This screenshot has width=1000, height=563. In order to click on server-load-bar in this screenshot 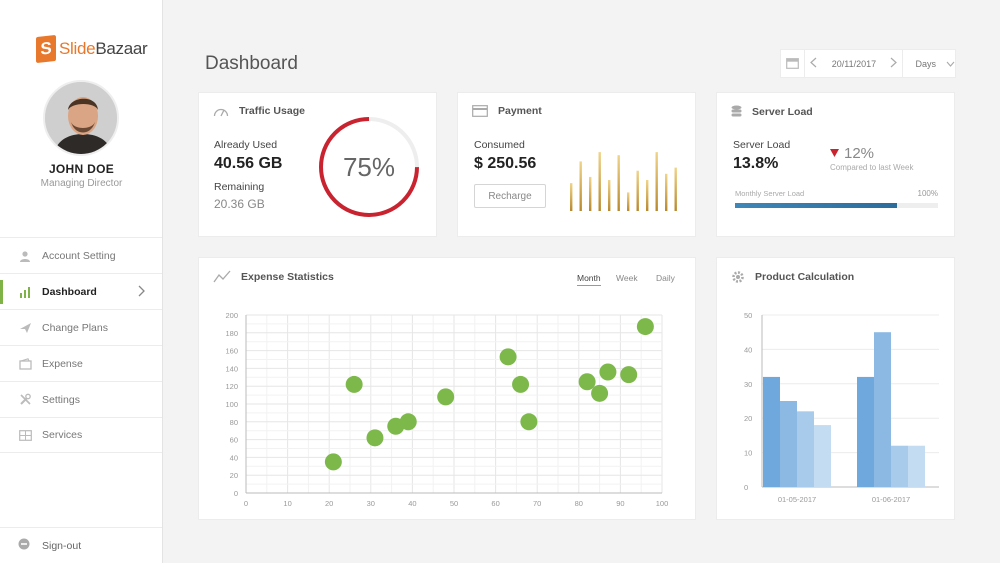, I will do `click(836, 205)`.